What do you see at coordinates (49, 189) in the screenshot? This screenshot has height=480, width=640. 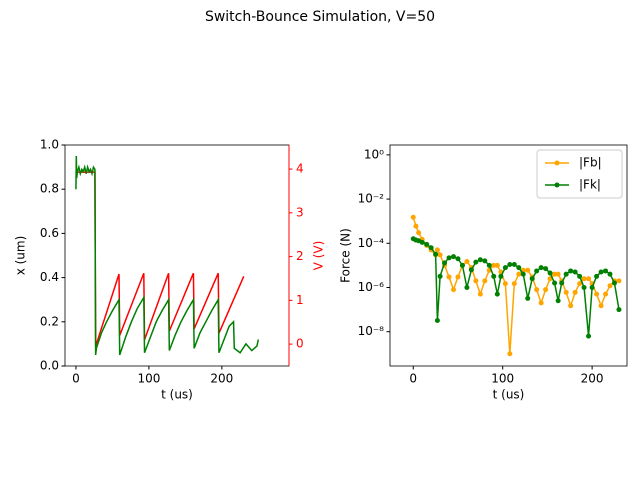 I see `y-tick-label: 0.8` at bounding box center [49, 189].